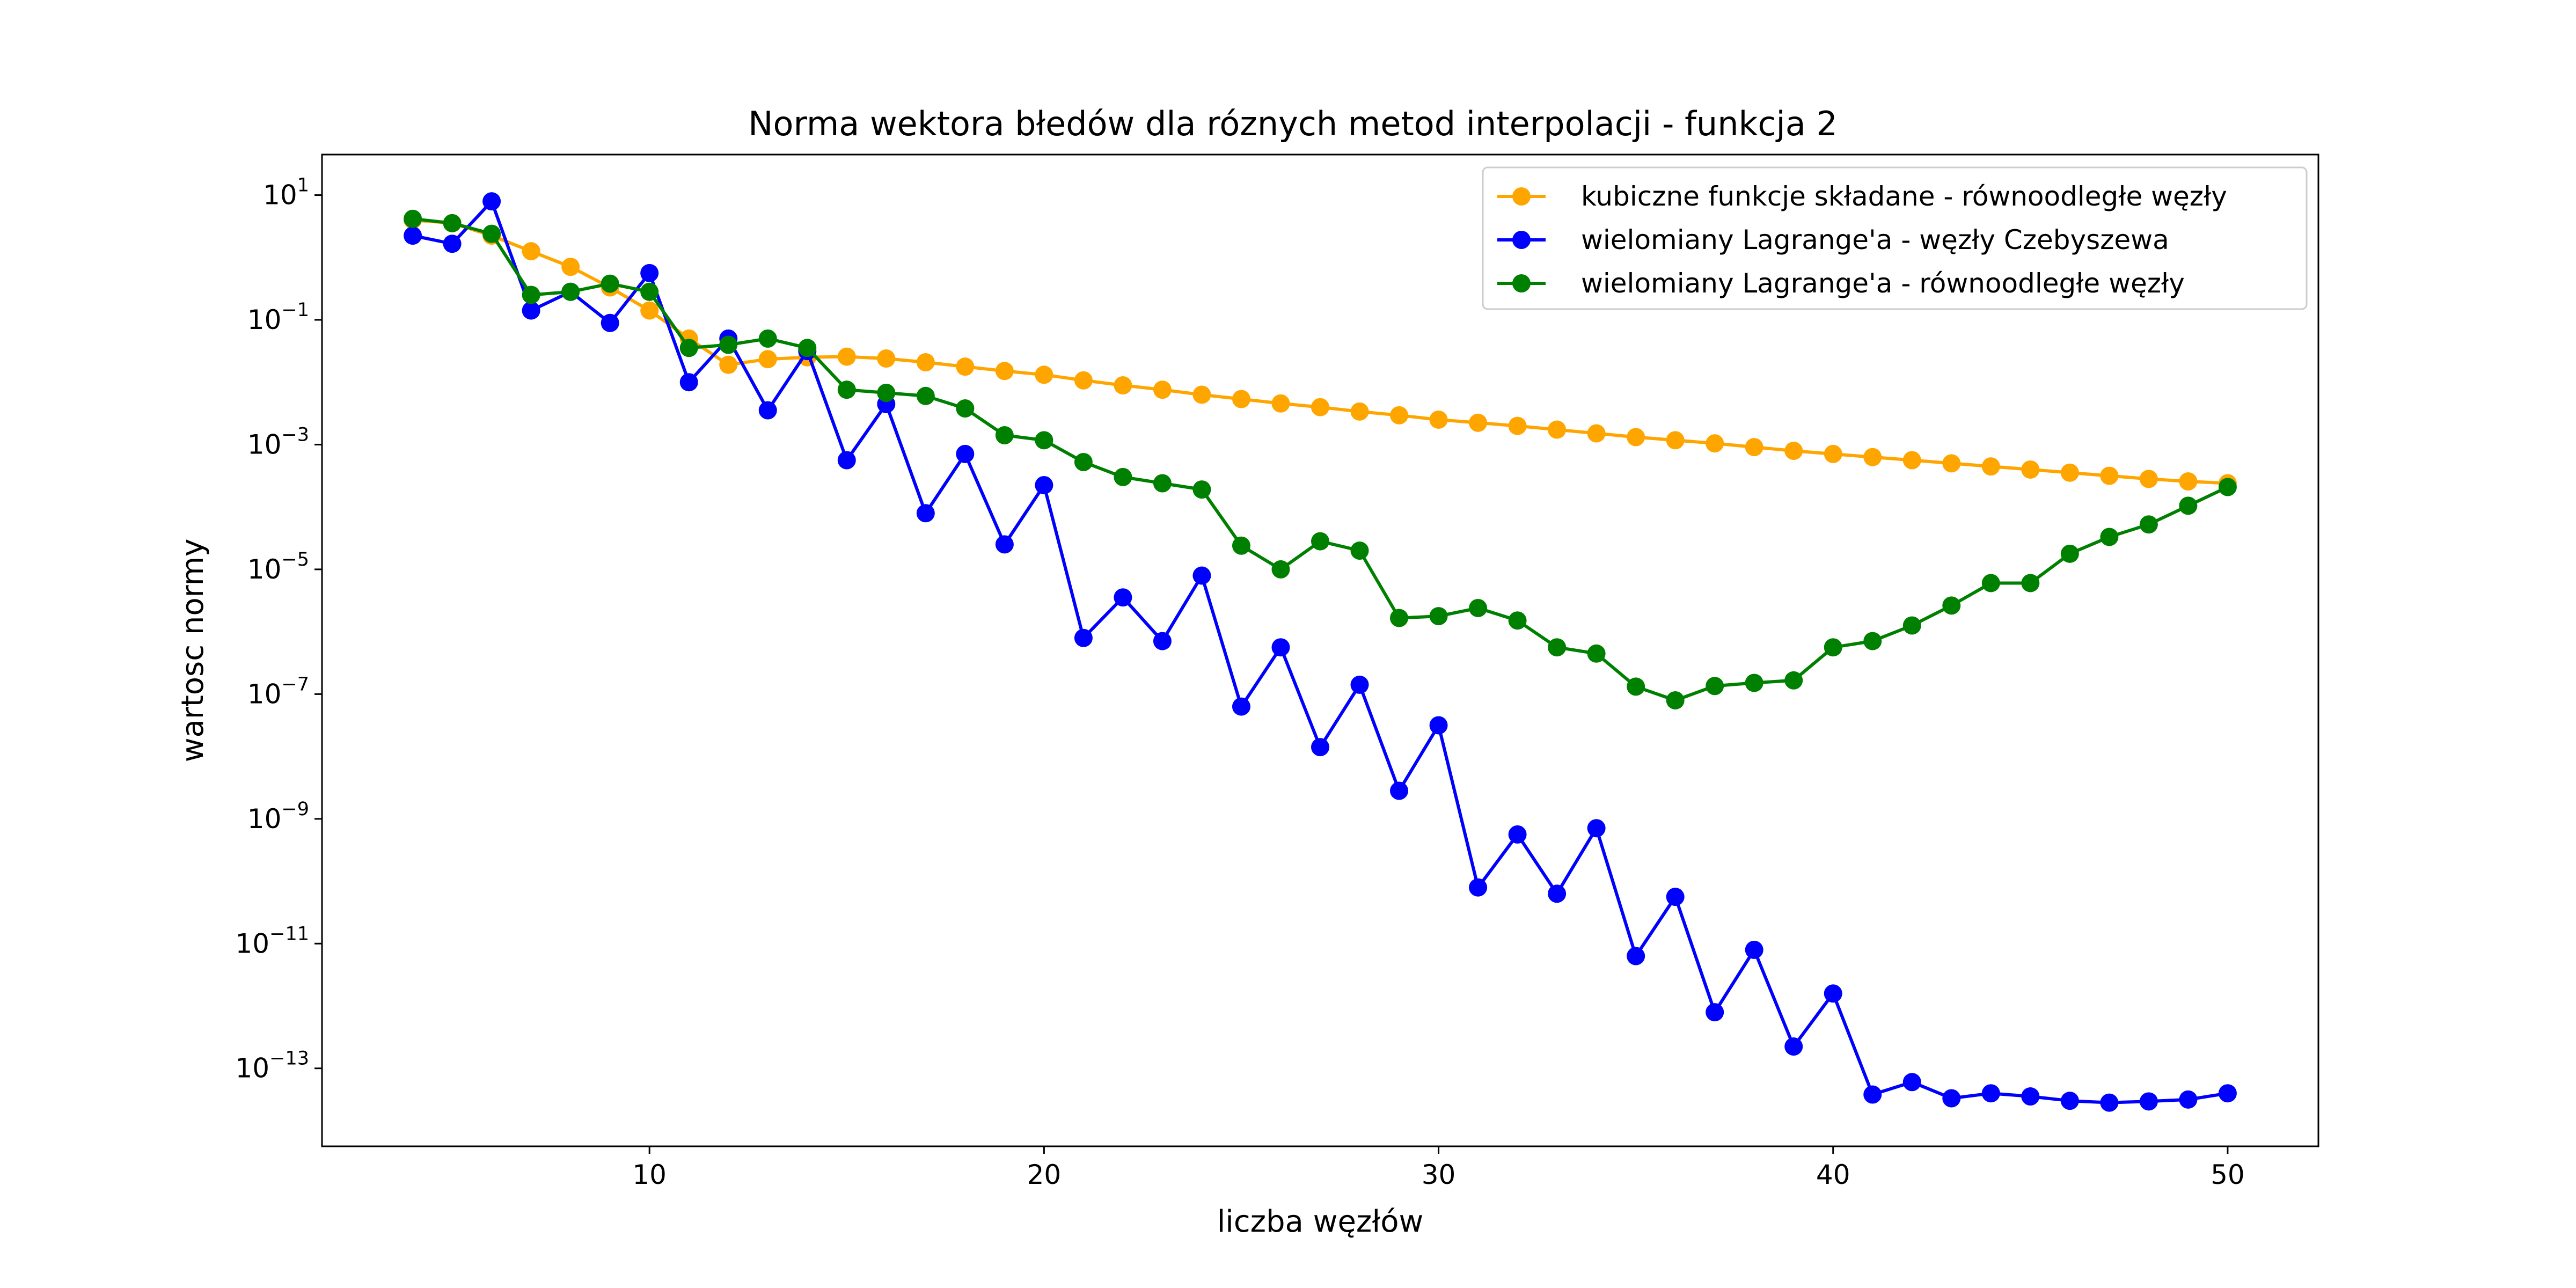  Describe the element at coordinates (1044, 1174) in the screenshot. I see `x-tick-label: 20` at that location.